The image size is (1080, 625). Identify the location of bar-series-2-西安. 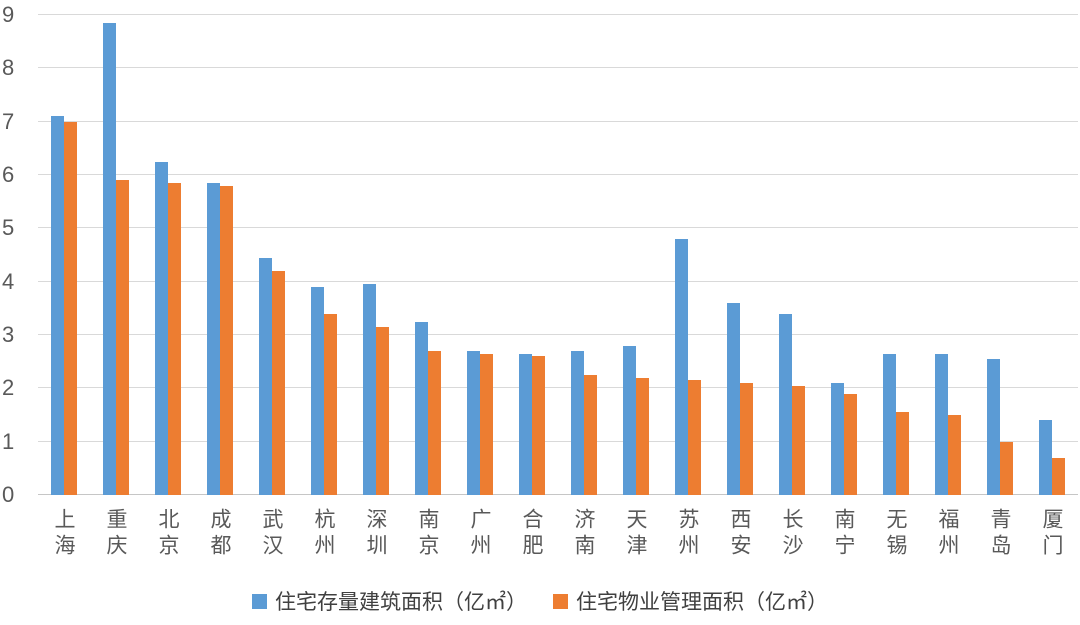
(746, 439).